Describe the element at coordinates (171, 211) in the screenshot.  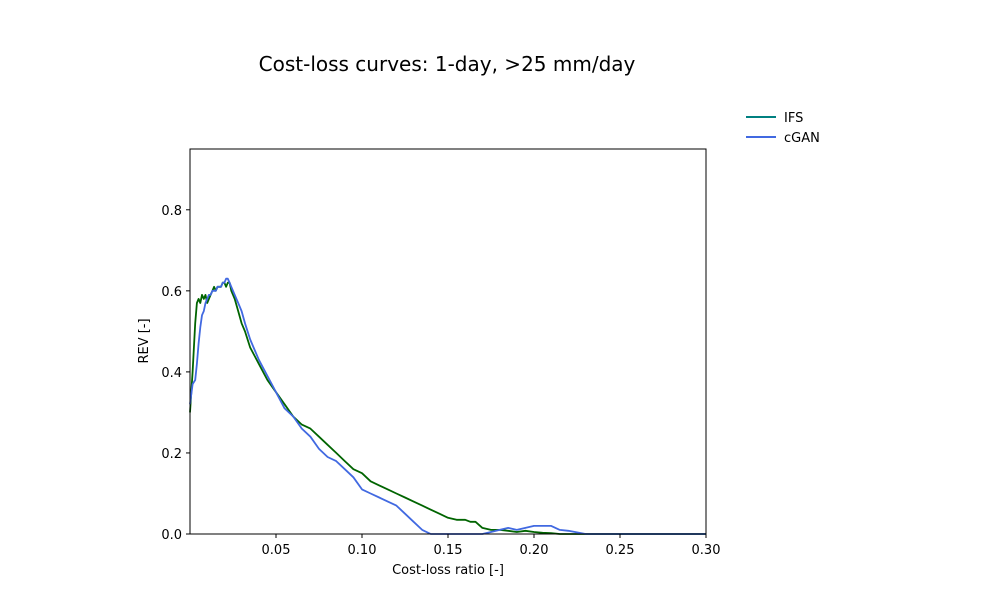
I see `y-tick-label: 0.8` at that location.